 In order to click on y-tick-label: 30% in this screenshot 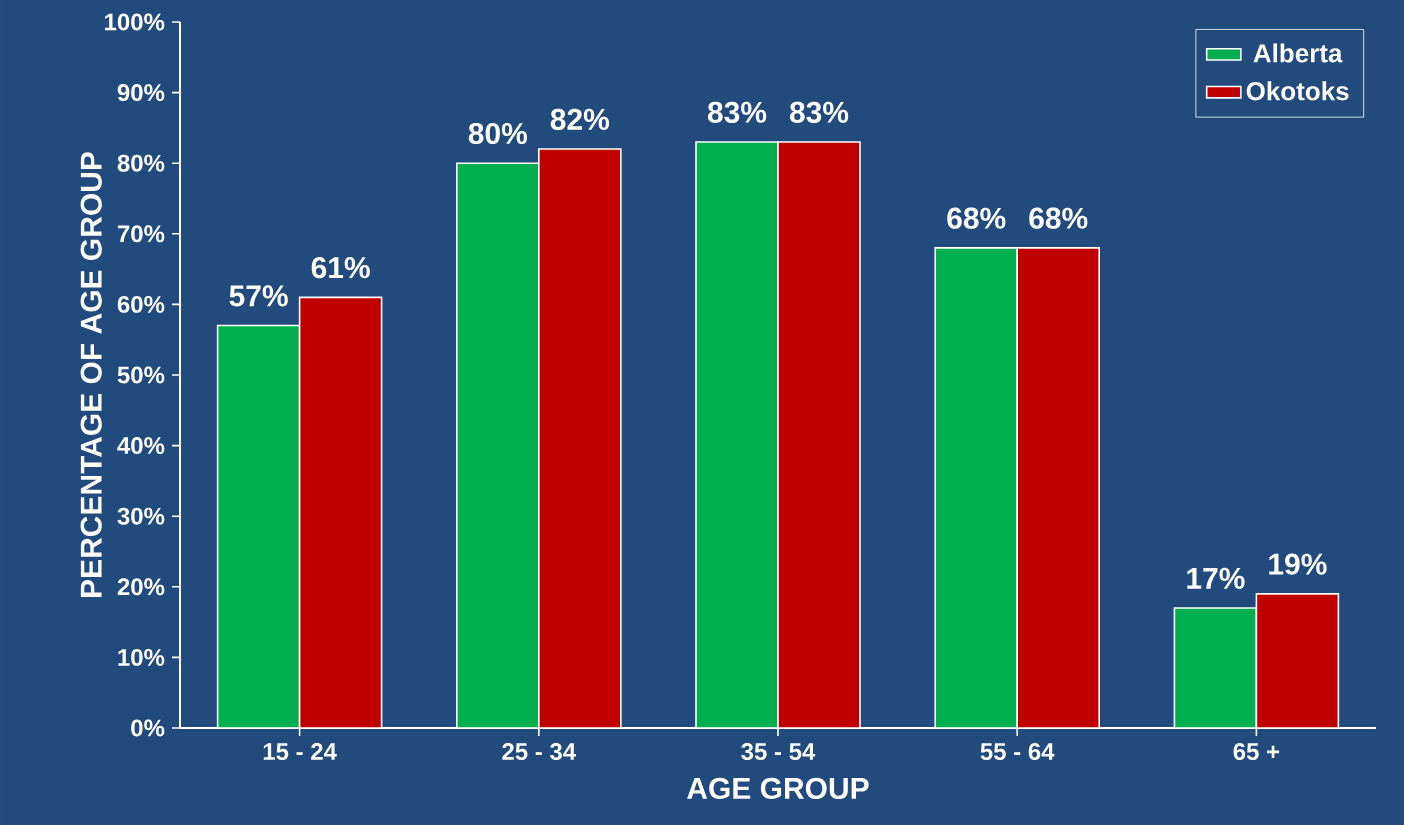, I will do `click(141, 516)`.